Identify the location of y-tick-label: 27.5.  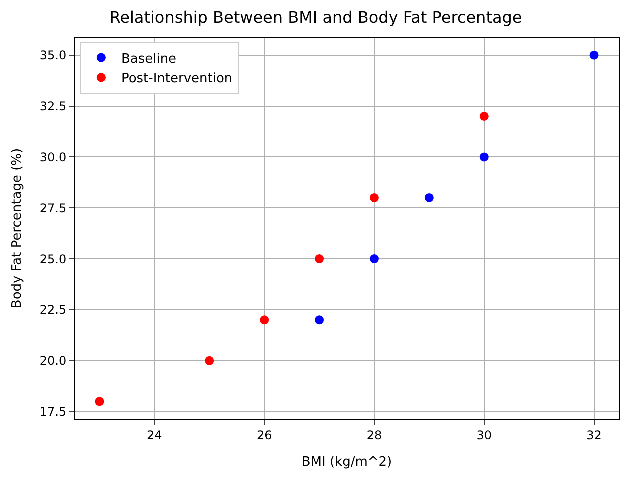
(53, 208).